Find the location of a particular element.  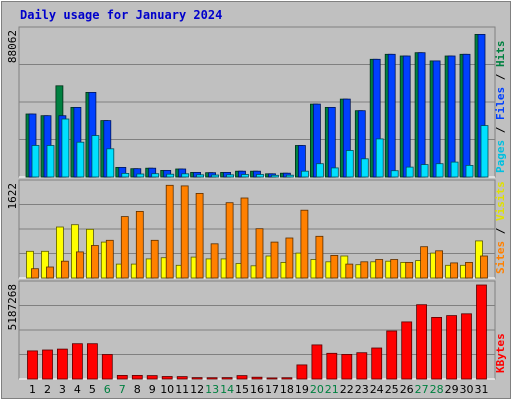

x-tick-label-15: 15 is located at coordinates (242, 389).